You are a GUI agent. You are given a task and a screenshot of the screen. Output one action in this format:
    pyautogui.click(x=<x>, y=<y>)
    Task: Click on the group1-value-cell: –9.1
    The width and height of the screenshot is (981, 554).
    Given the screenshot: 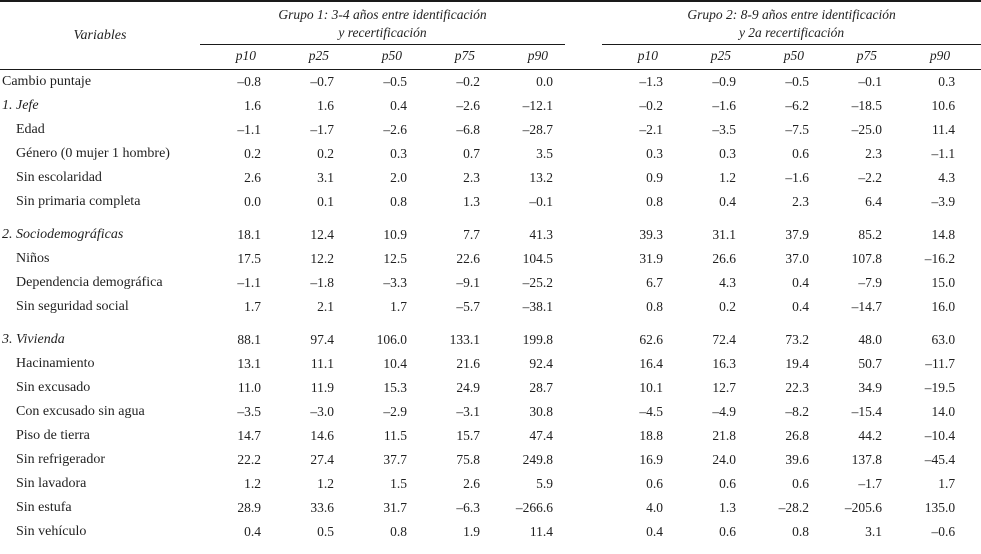 What is the action you would take?
    pyautogui.click(x=468, y=283)
    